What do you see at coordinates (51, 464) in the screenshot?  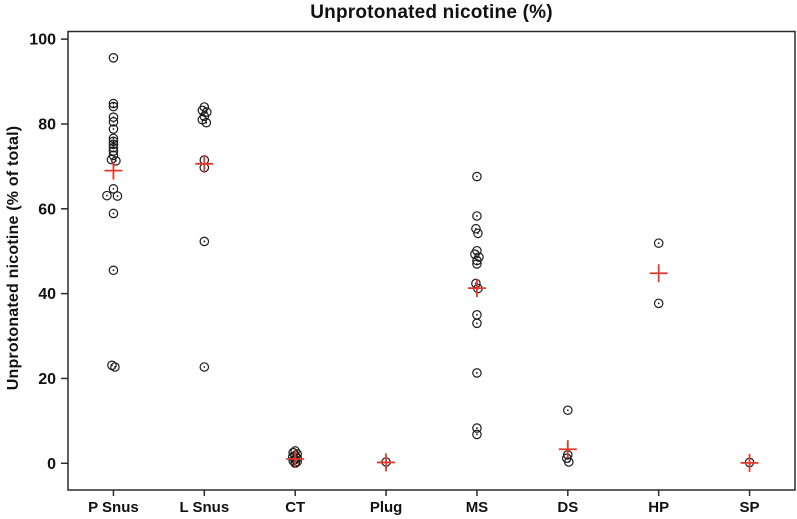 I see `y-tick-label: 0` at bounding box center [51, 464].